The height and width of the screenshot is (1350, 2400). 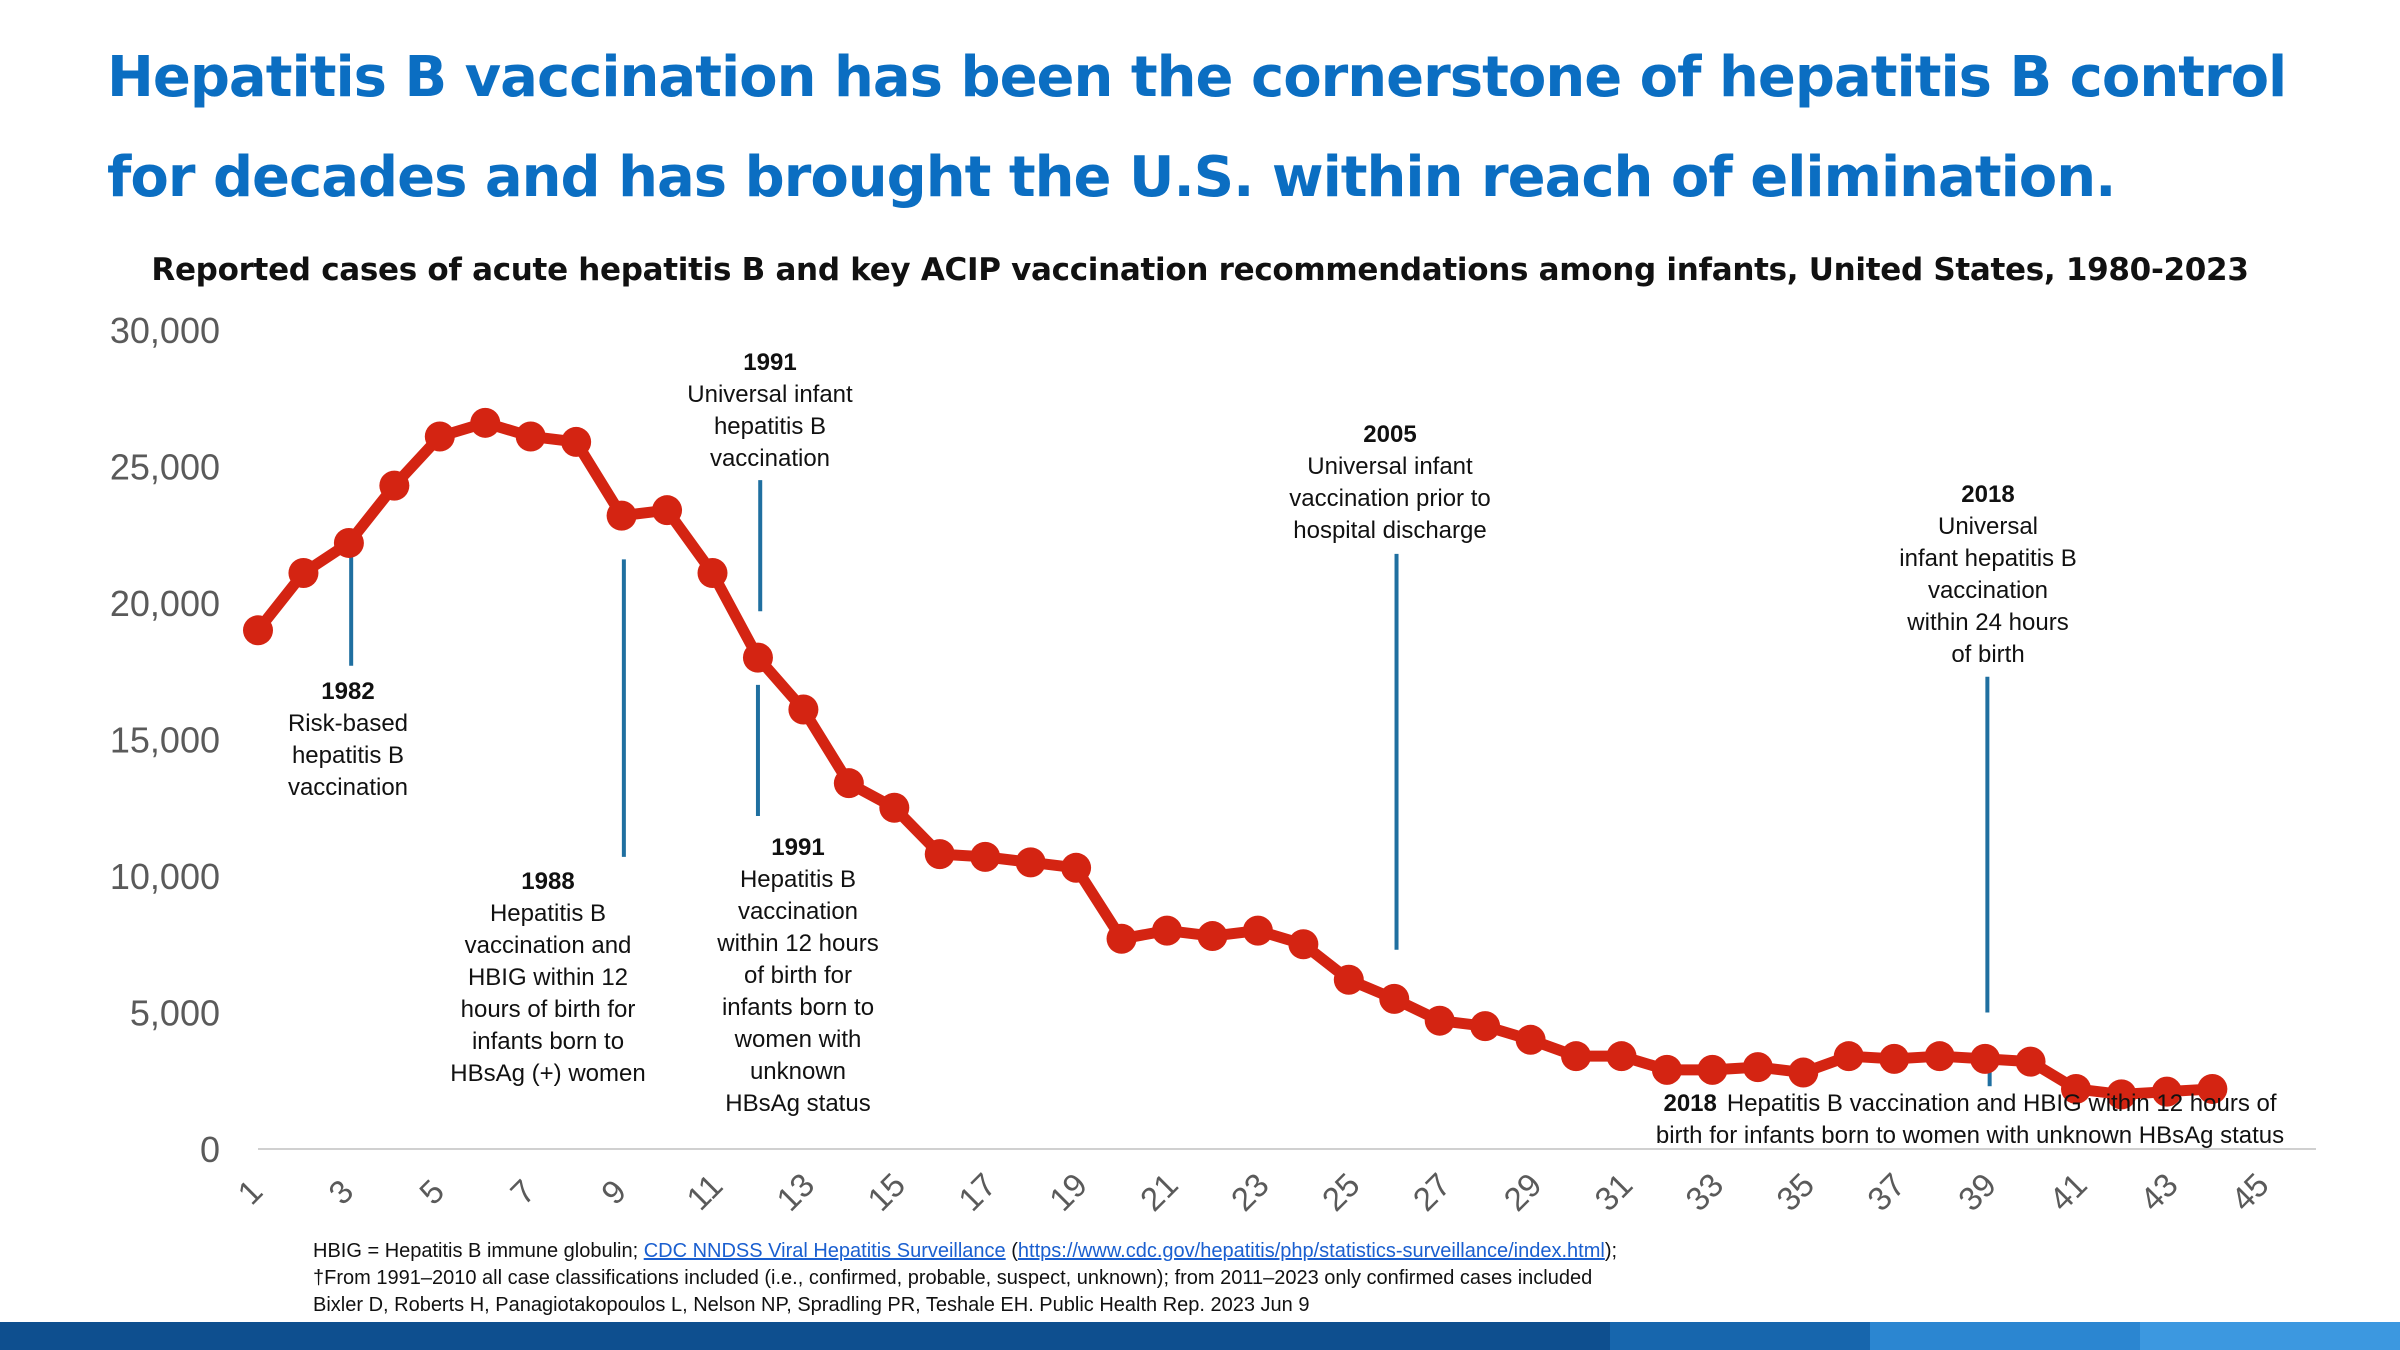 What do you see at coordinates (431, 1191) in the screenshot?
I see `x-tick-label: 5` at bounding box center [431, 1191].